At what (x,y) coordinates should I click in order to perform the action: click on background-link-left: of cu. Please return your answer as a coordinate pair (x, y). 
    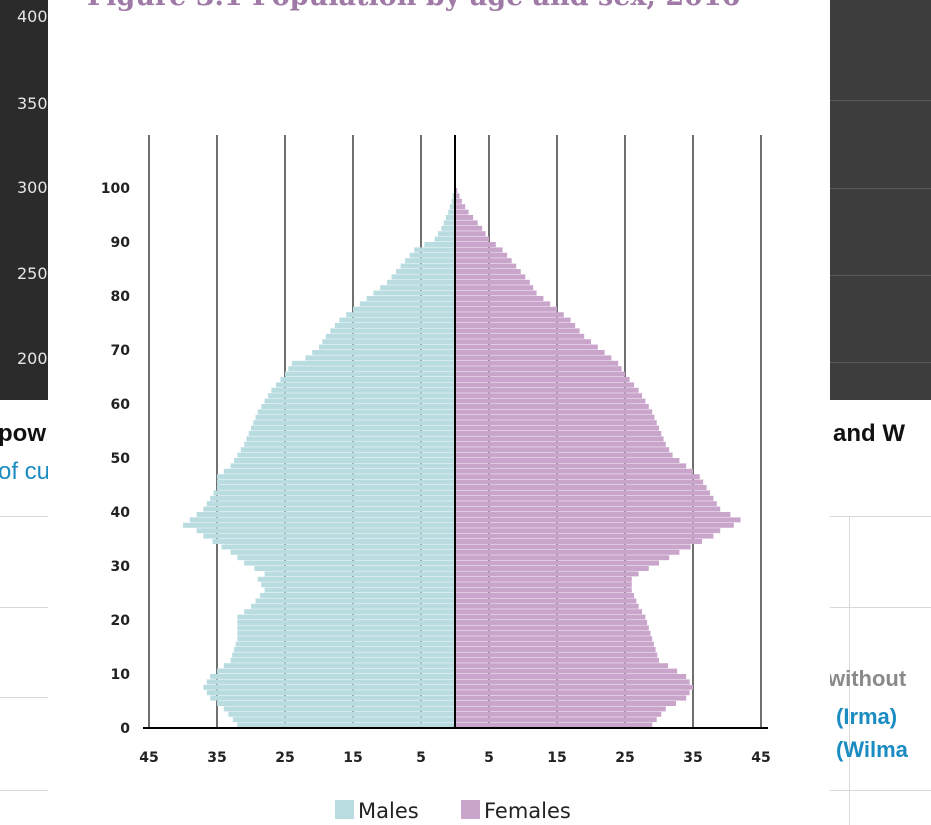
    Looking at the image, I should click on (25, 471).